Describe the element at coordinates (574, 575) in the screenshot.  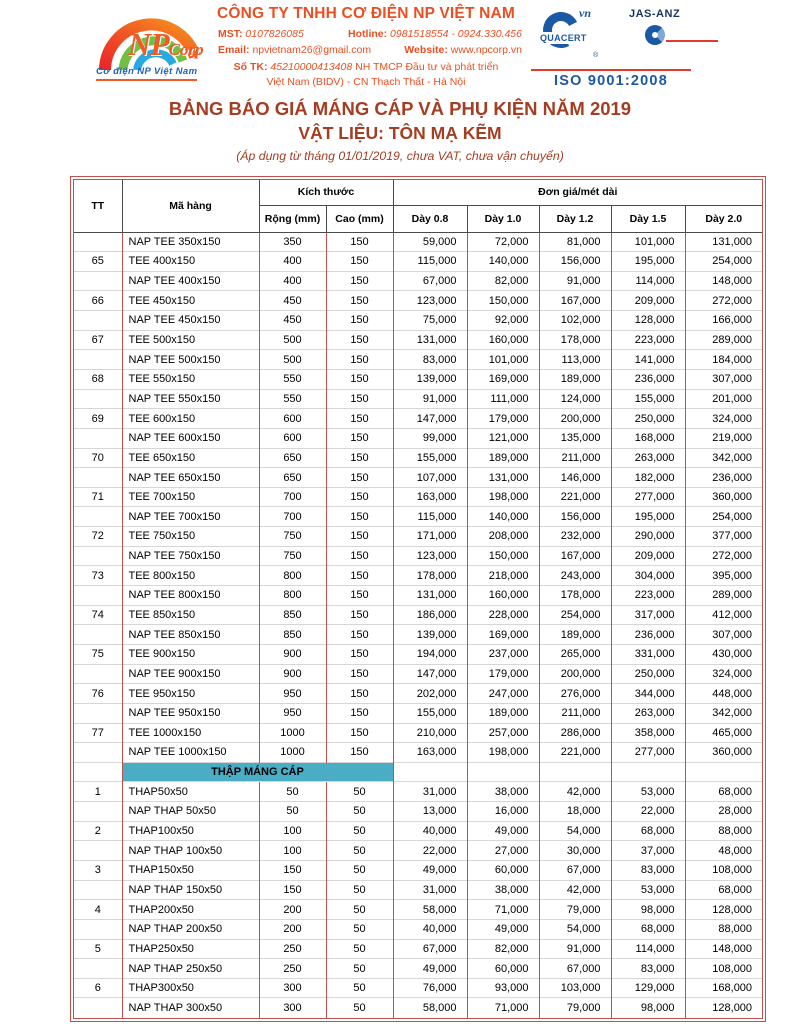
I see `cell-price: 243,000` at that location.